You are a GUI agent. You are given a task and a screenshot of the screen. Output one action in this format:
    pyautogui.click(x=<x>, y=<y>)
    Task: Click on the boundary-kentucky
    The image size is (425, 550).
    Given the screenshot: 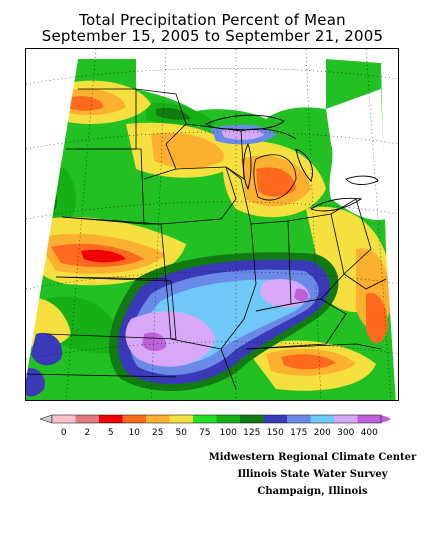 What is the action you would take?
    pyautogui.click(x=296, y=324)
    